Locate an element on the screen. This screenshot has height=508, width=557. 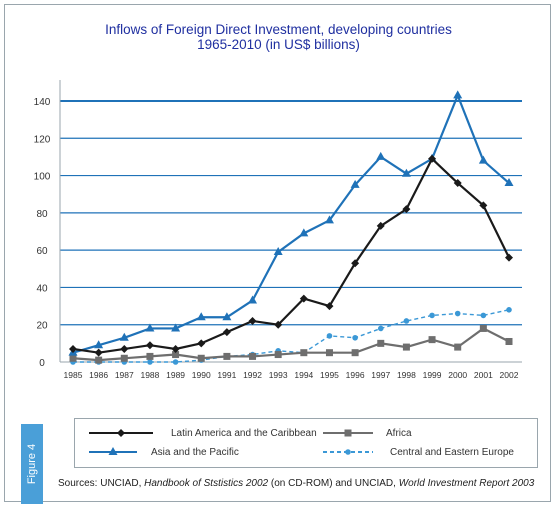
y-tick-20: 20 is located at coordinates (42, 326).